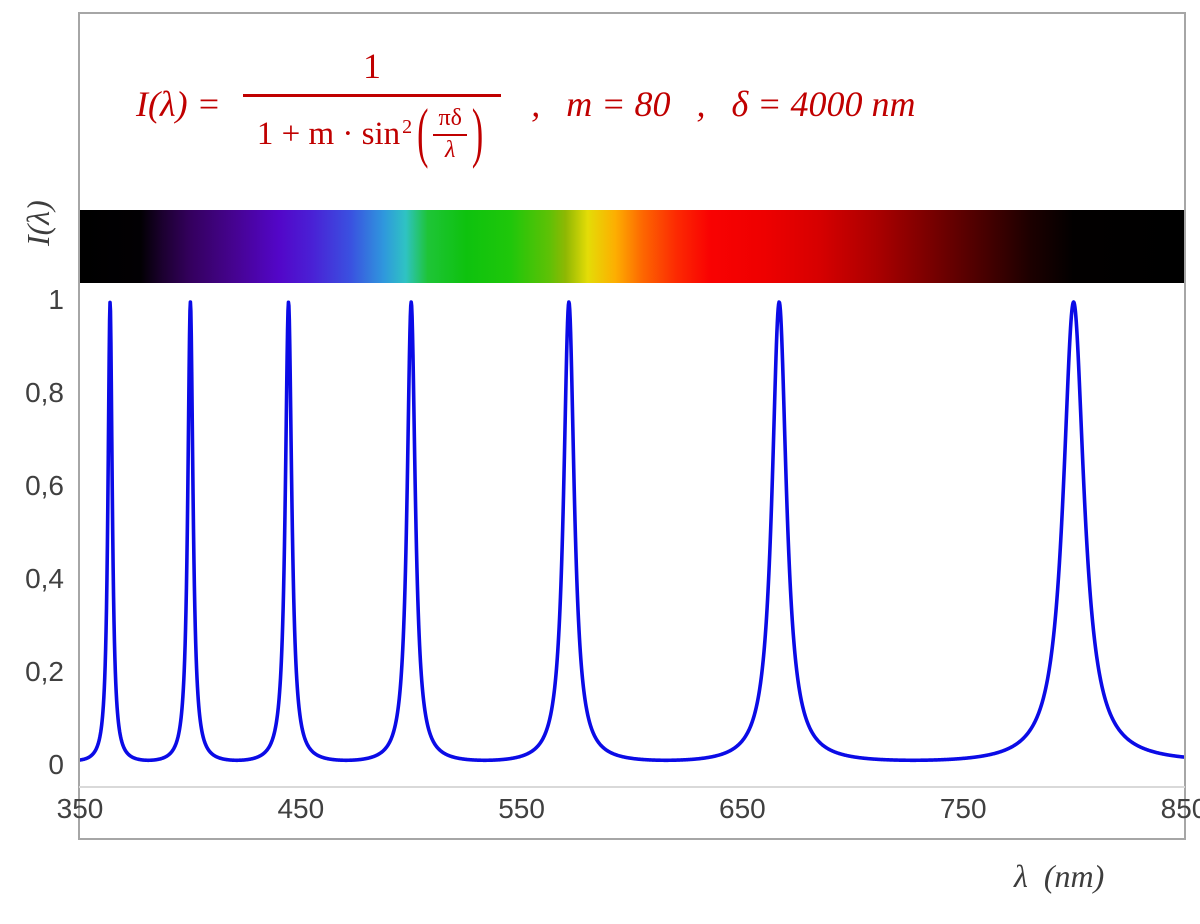 The image size is (1200, 924). I want to click on y-tick-label-0-6: 0,6, so click(44, 485).